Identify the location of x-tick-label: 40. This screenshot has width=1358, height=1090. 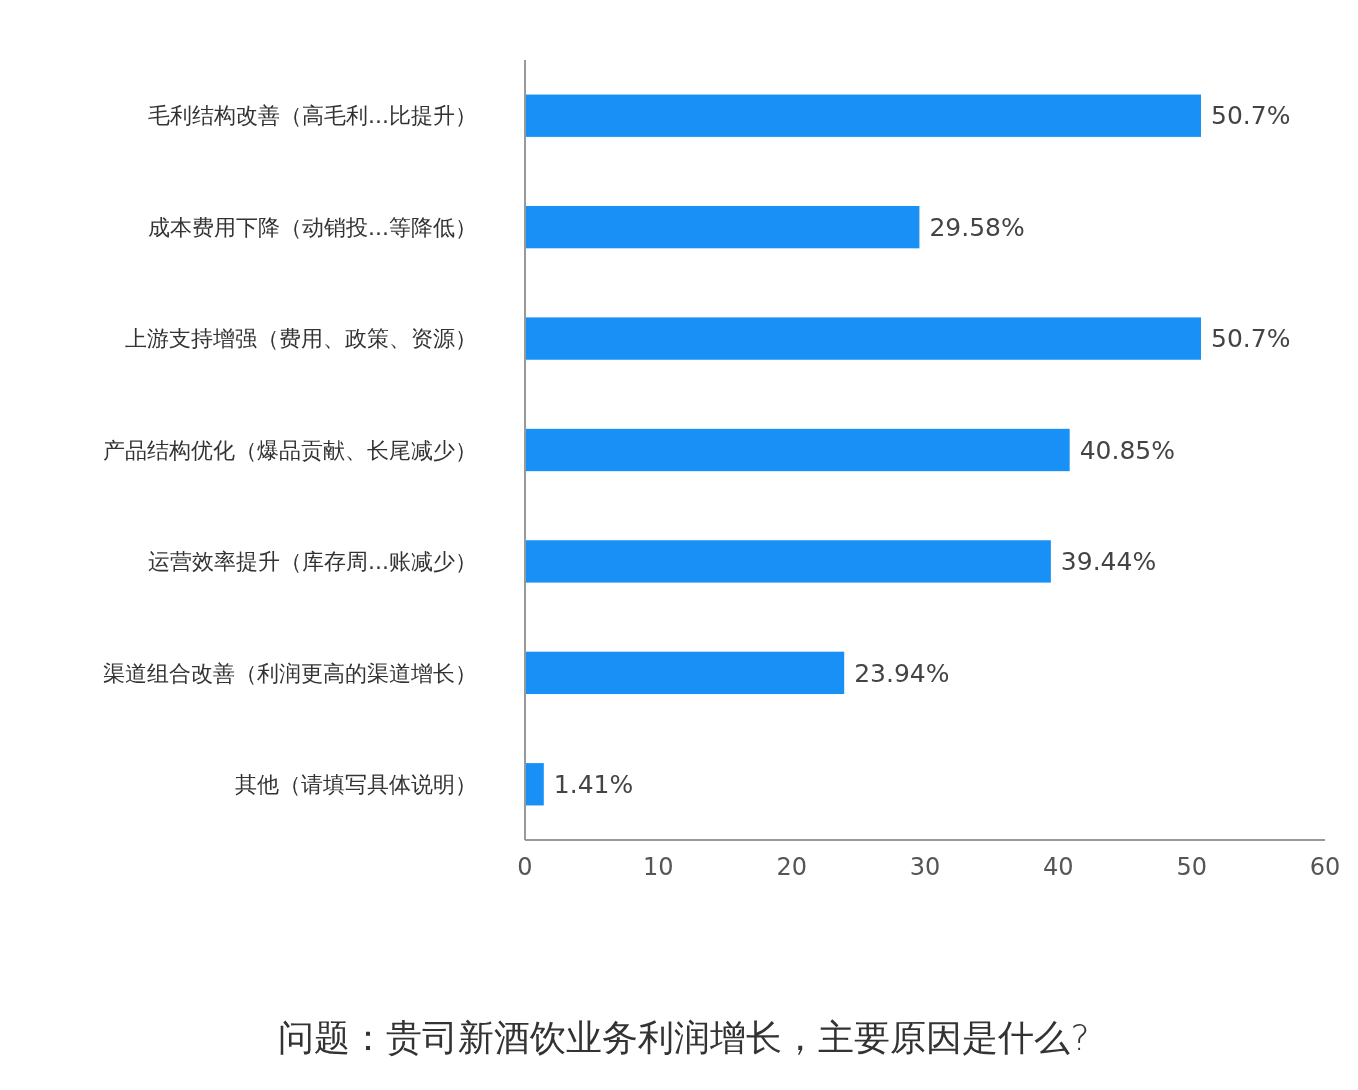
(1058, 867).